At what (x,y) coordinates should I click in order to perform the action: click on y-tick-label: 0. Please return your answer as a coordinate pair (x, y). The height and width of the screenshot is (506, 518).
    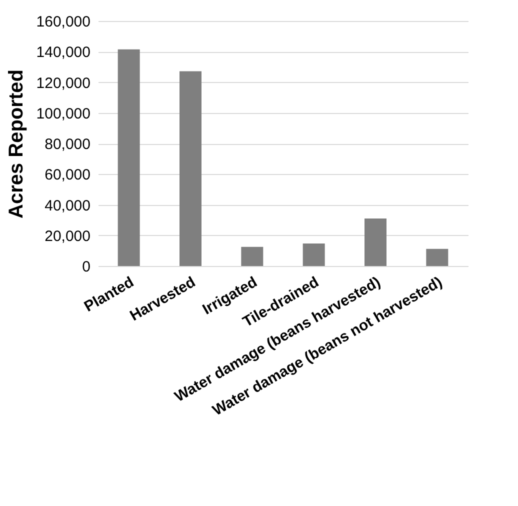
    Looking at the image, I should click on (86, 267).